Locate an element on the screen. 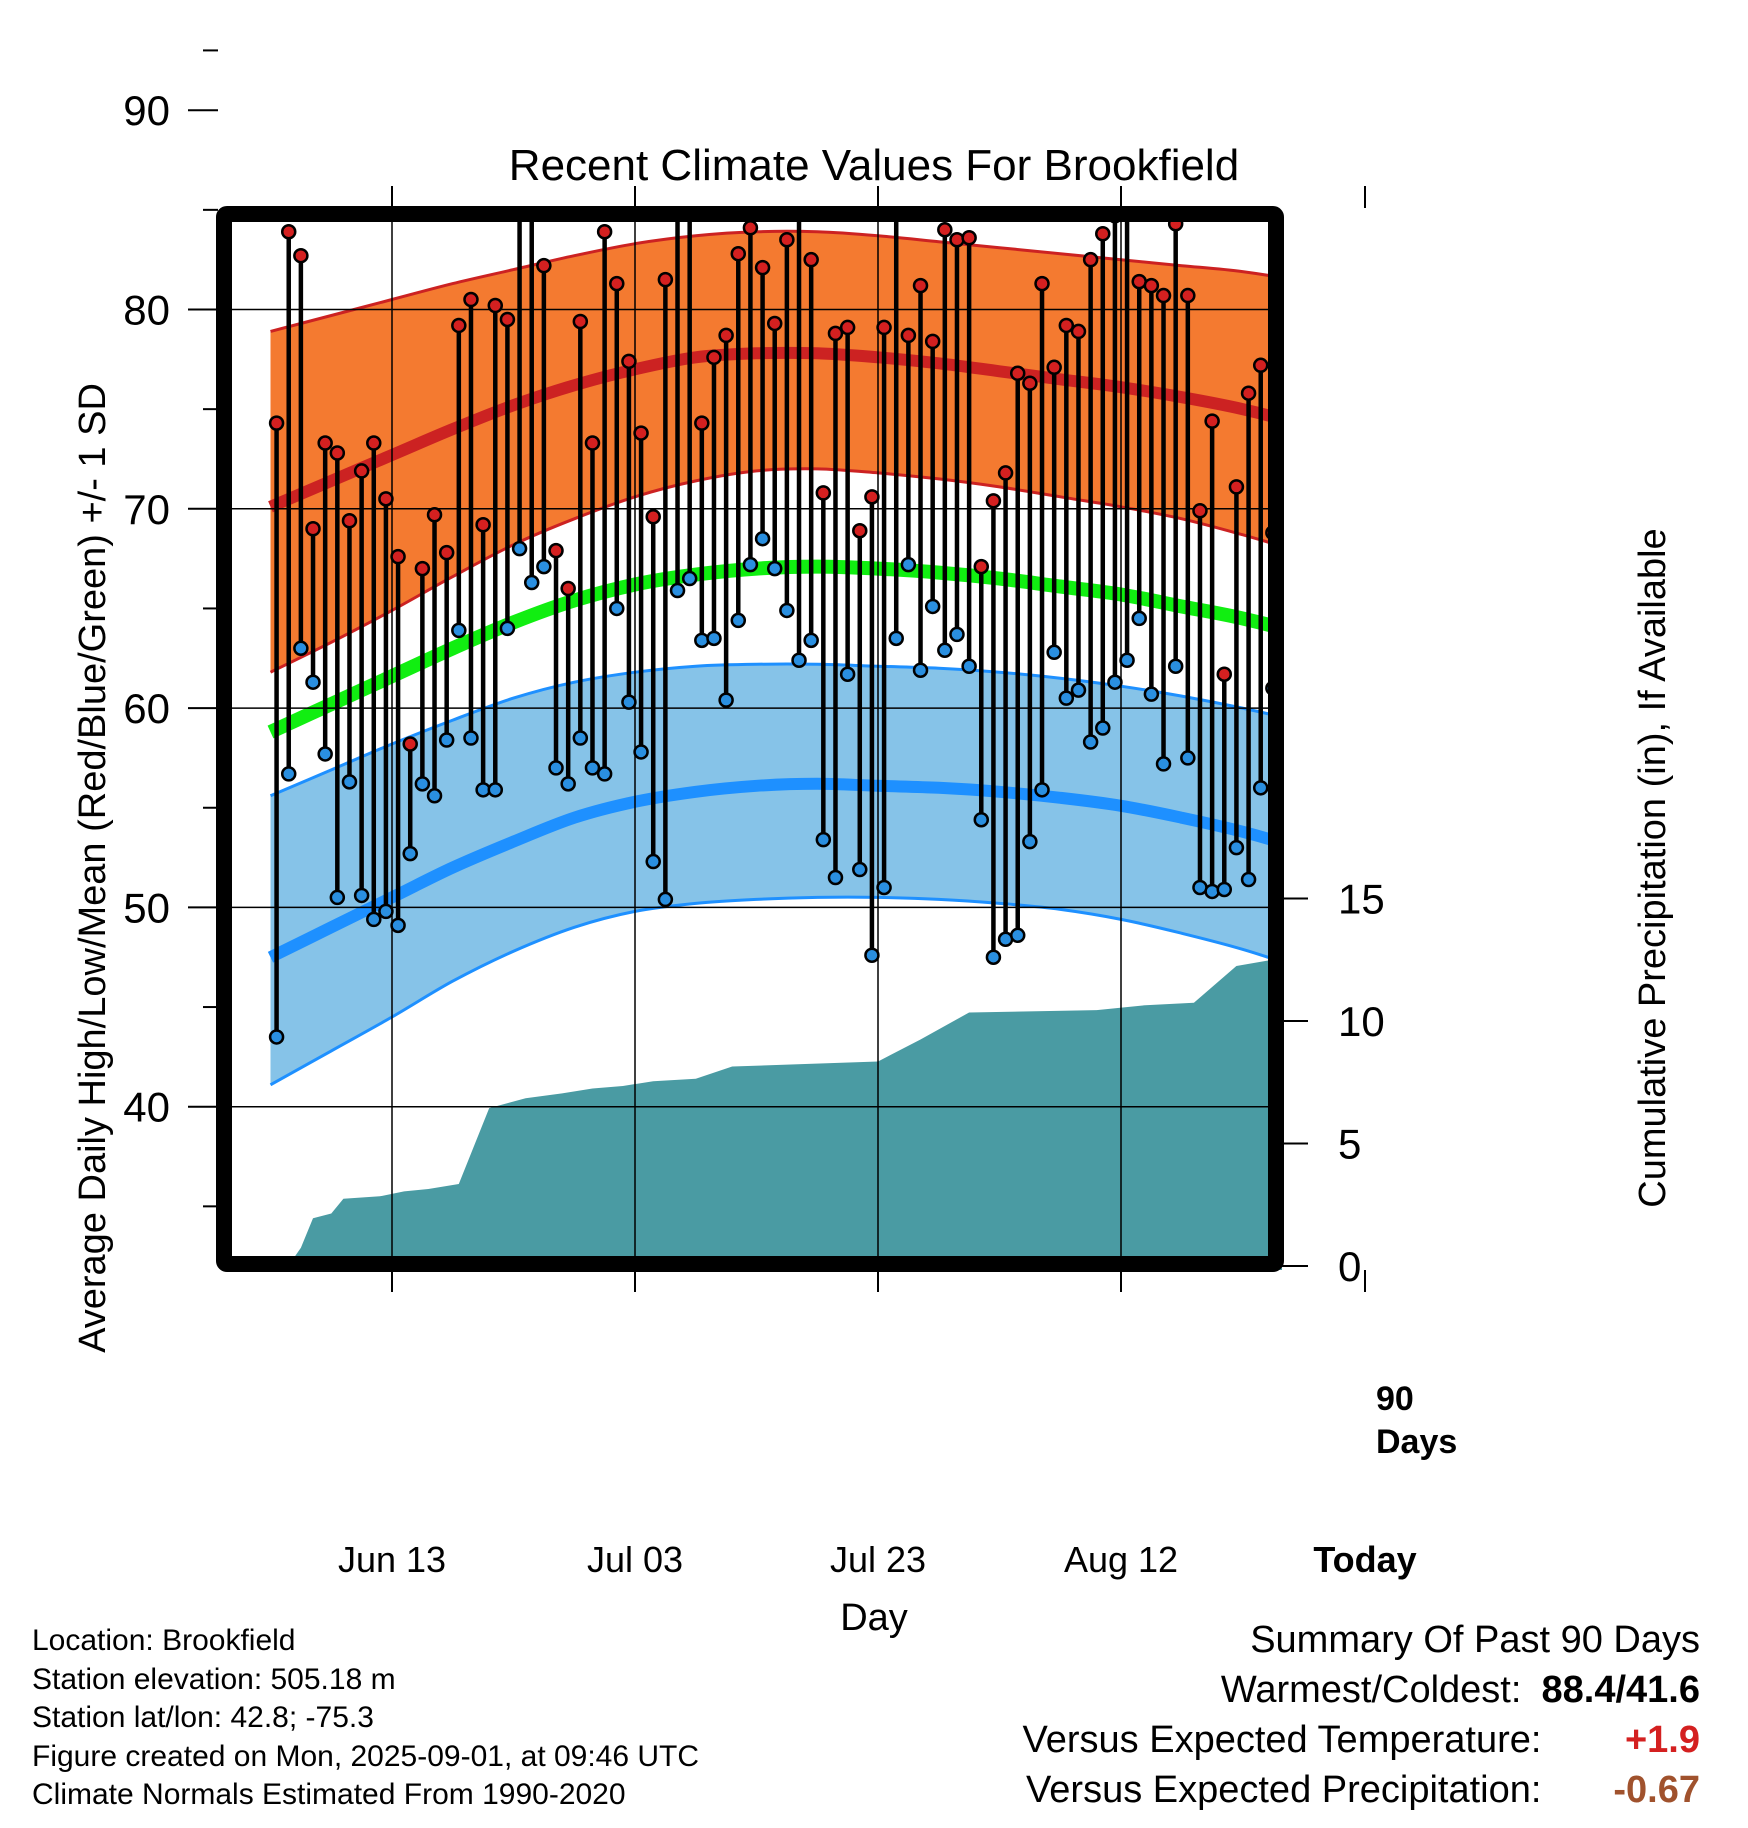 This screenshot has width=1748, height=1828. x-tick-label: Jun 13 is located at coordinates (392, 1559).